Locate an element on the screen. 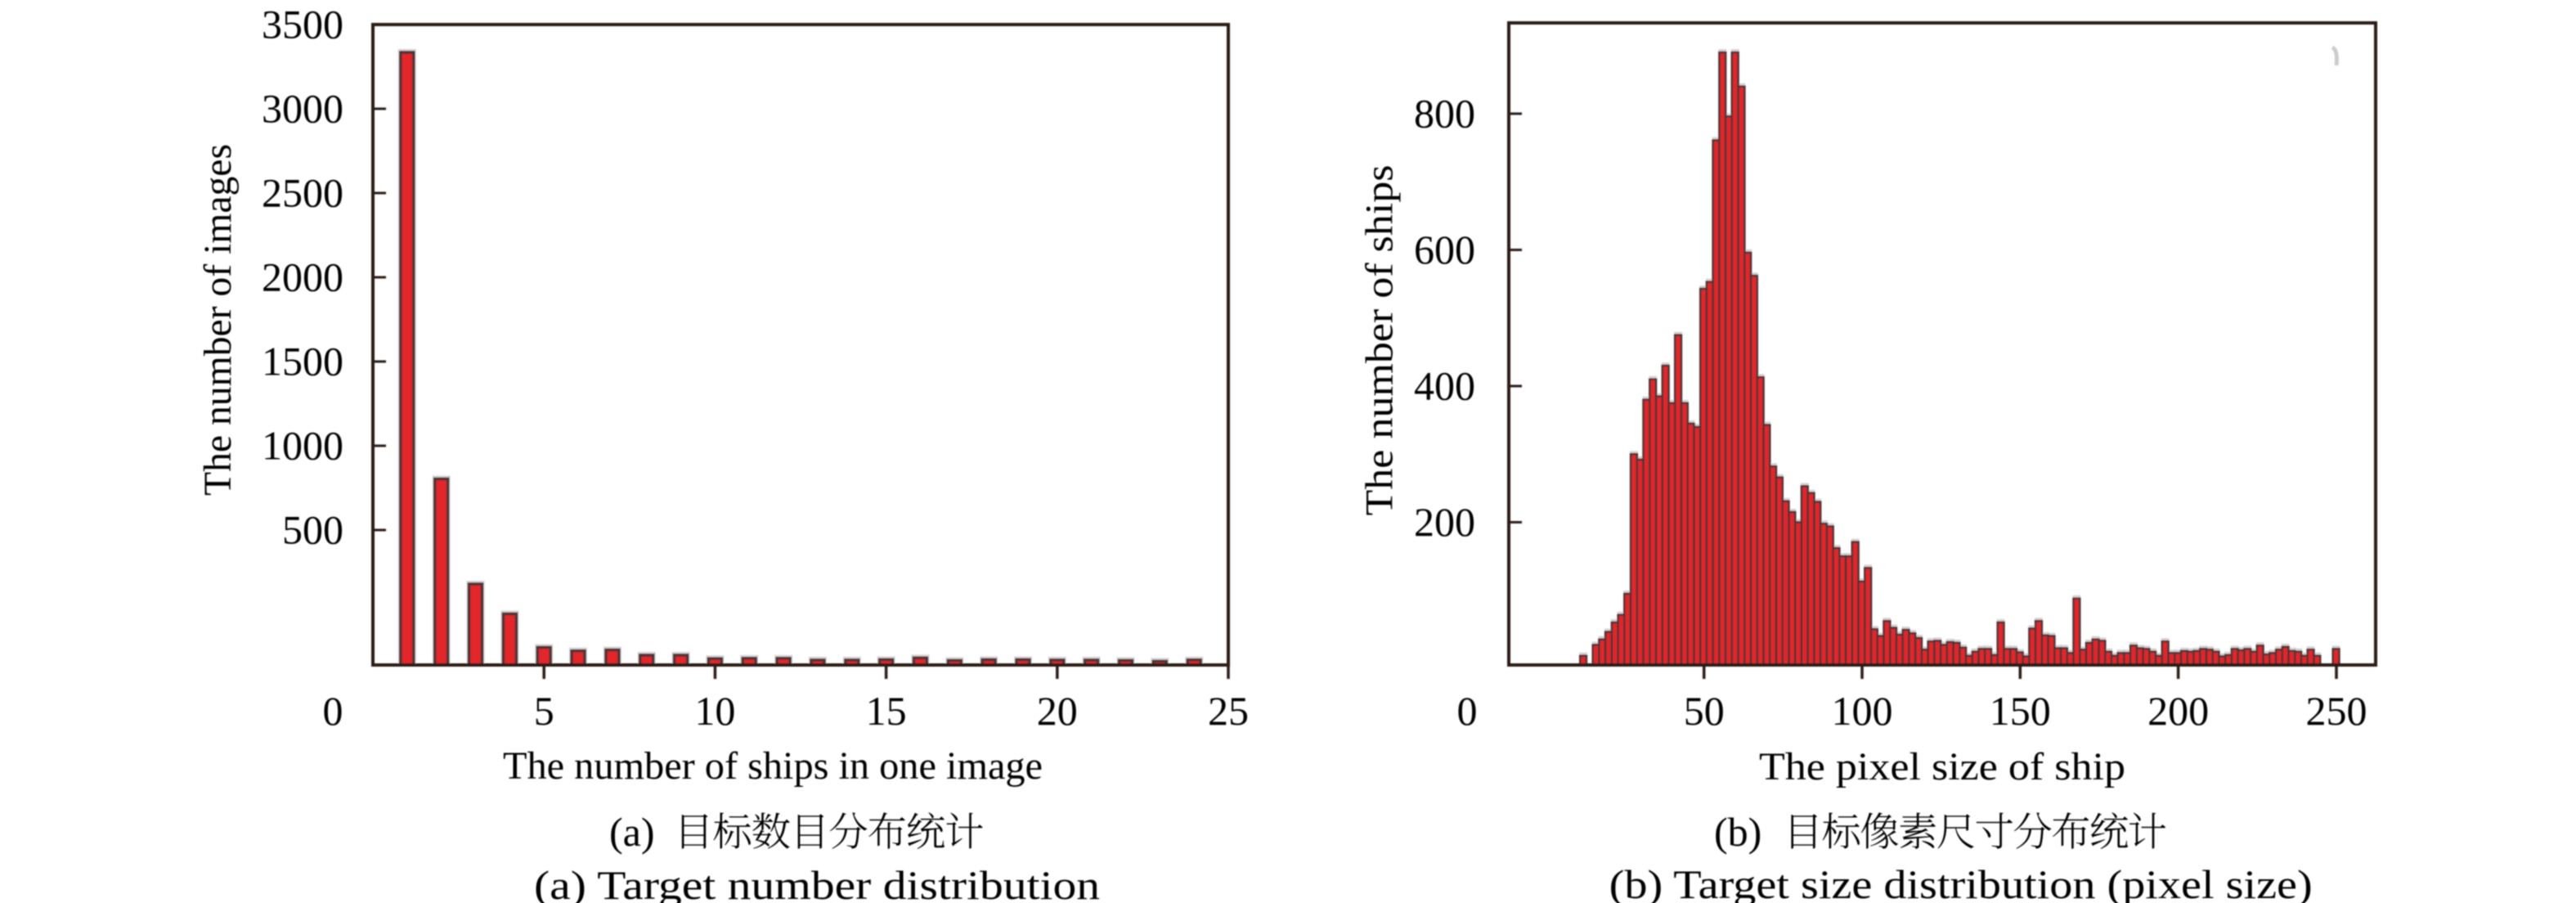 The image size is (2576, 903). svg-text: 5 is located at coordinates (544, 711).